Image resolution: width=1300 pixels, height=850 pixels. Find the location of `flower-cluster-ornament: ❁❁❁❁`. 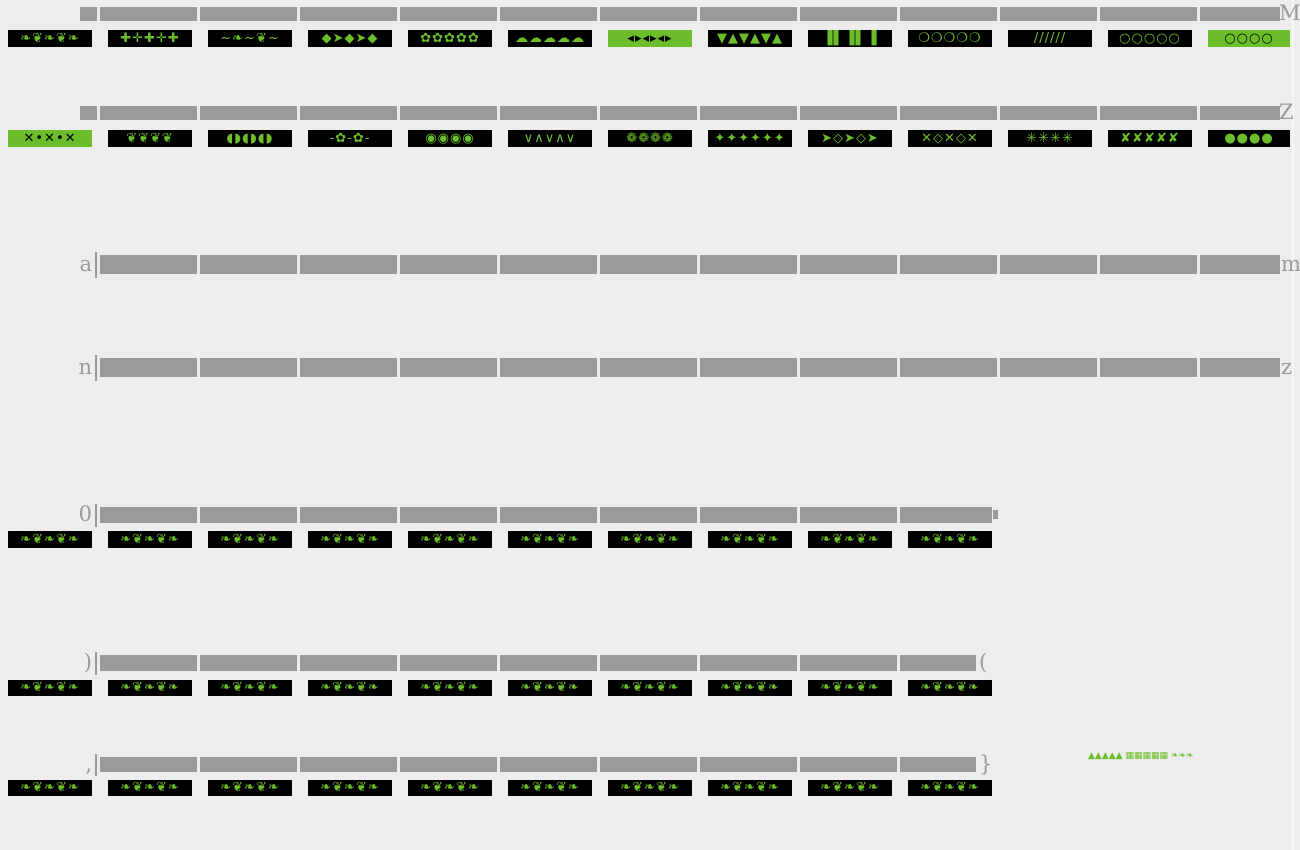

flower-cluster-ornament: ❁❁❁❁ is located at coordinates (650, 138).